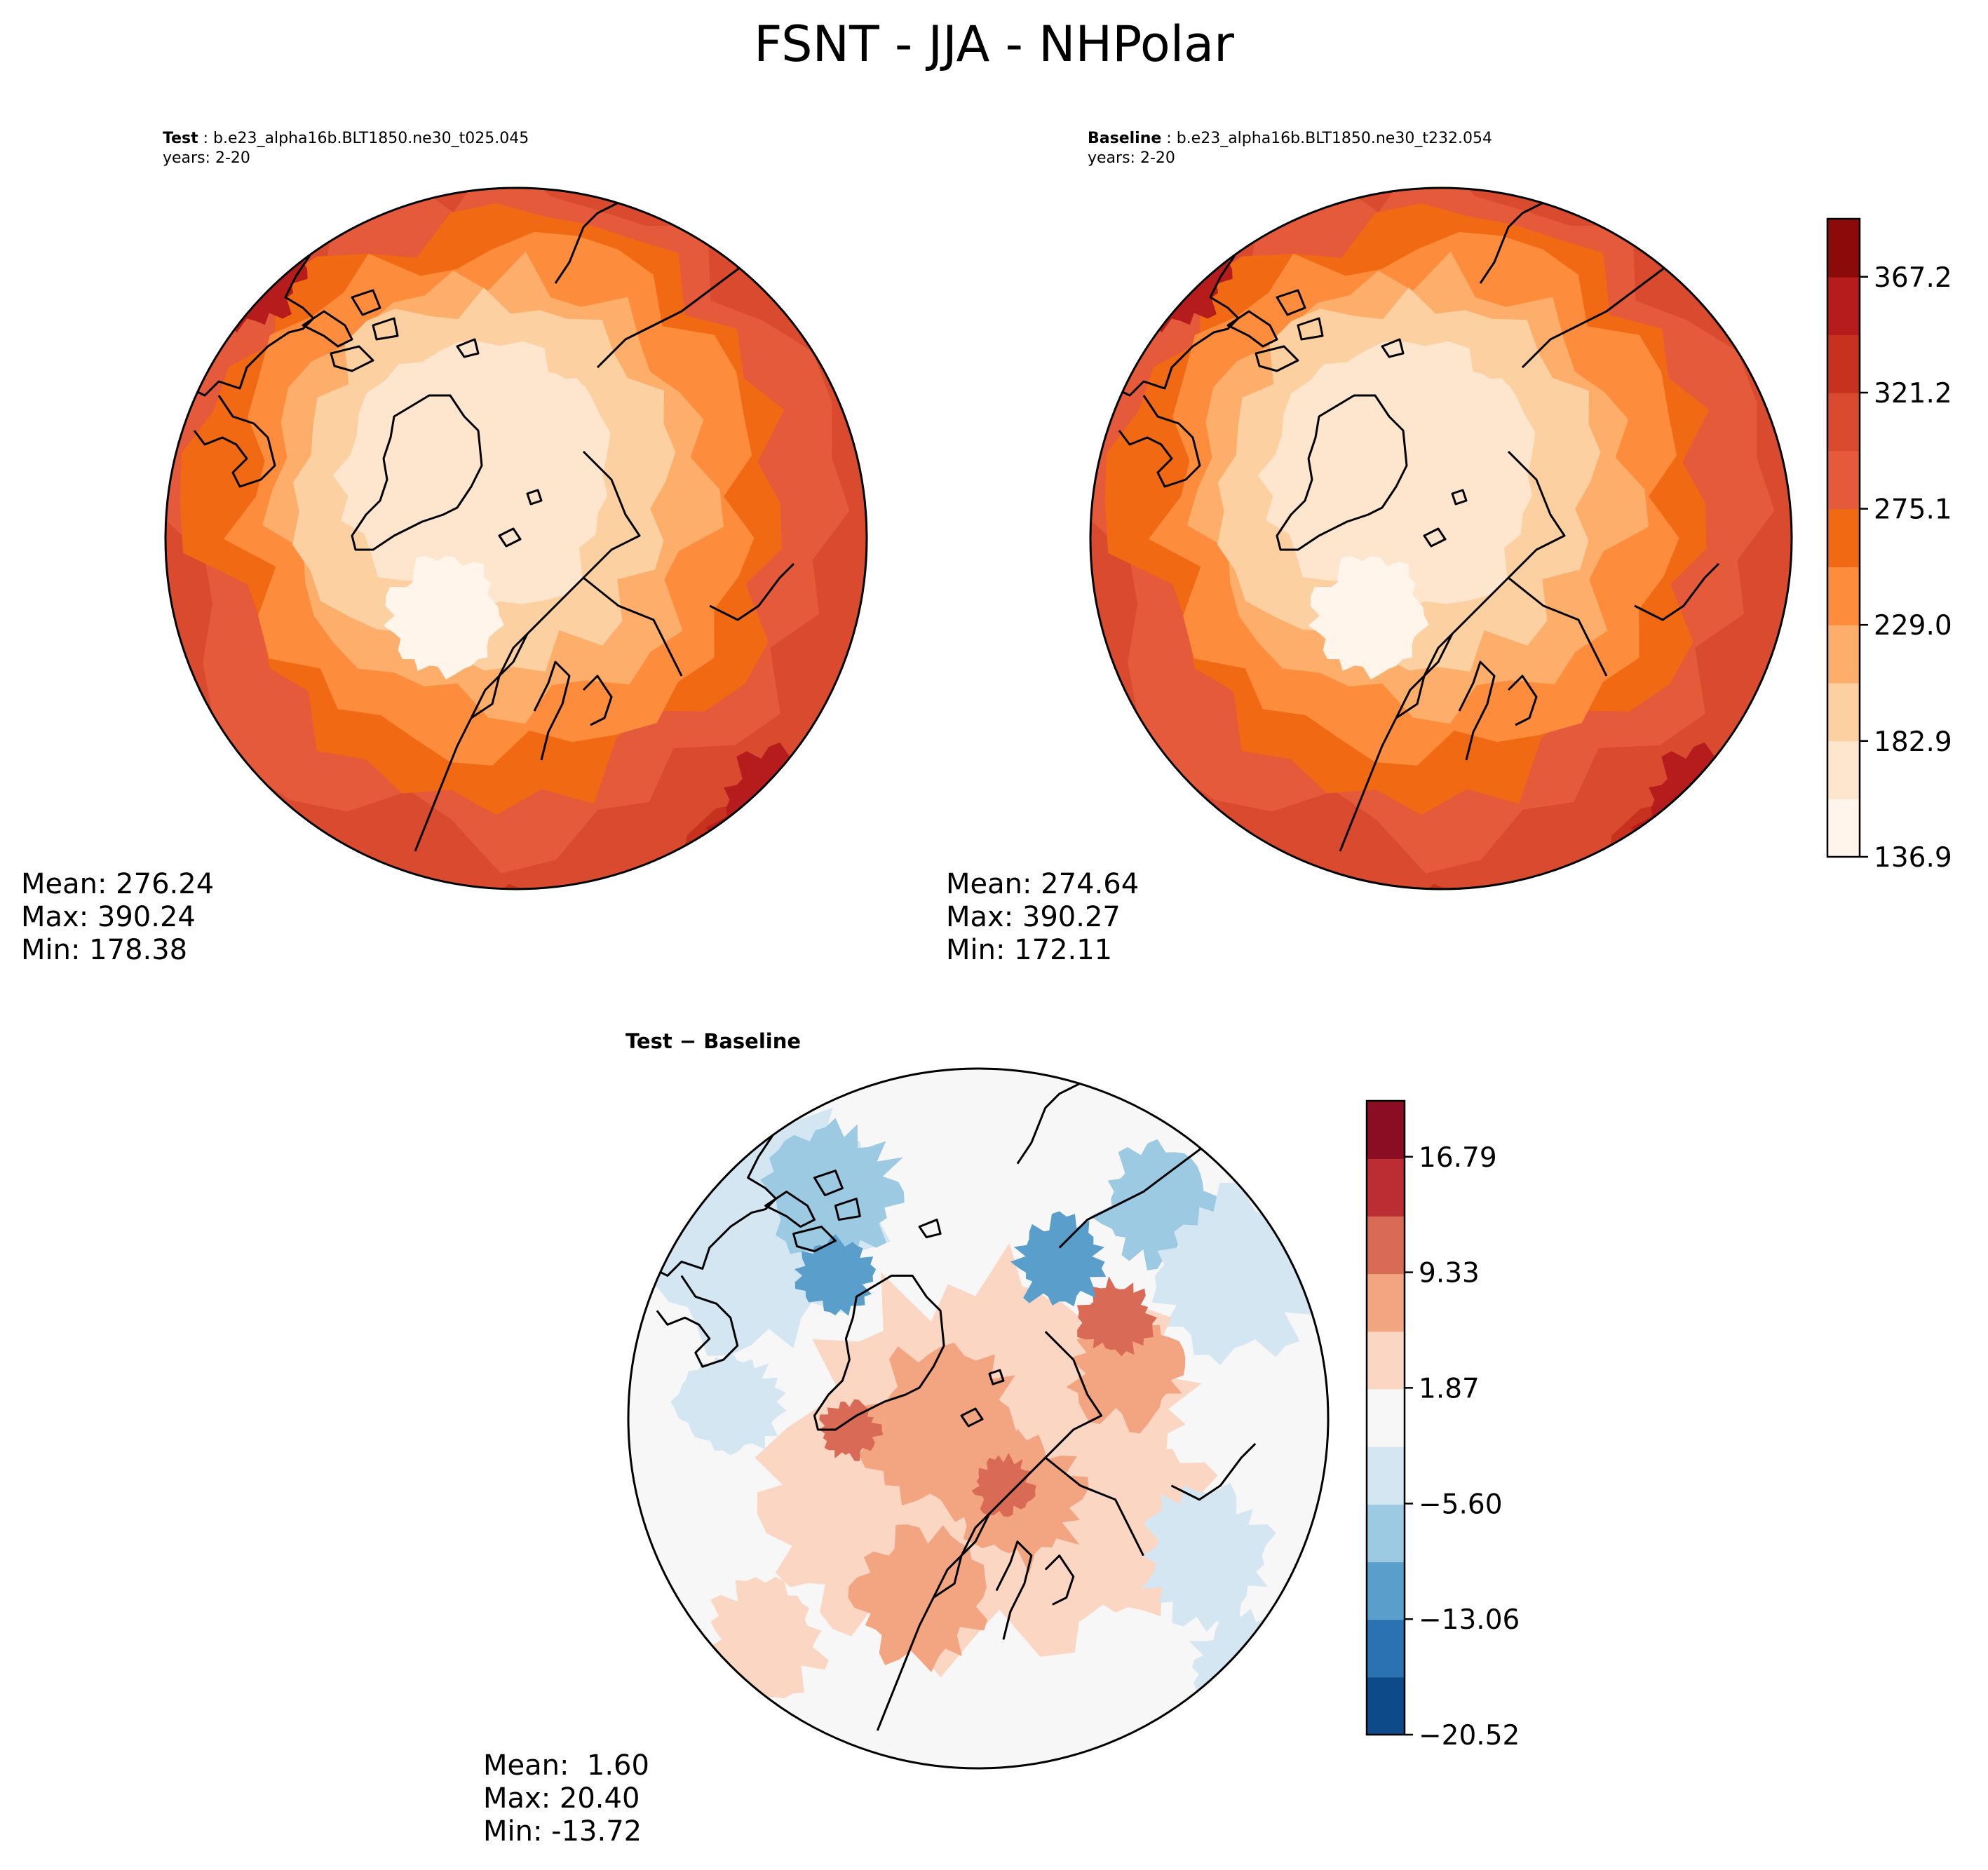 This screenshot has height=1870, width=1988. I want to click on diff-mean: Mean: 1.60, so click(566, 1766).